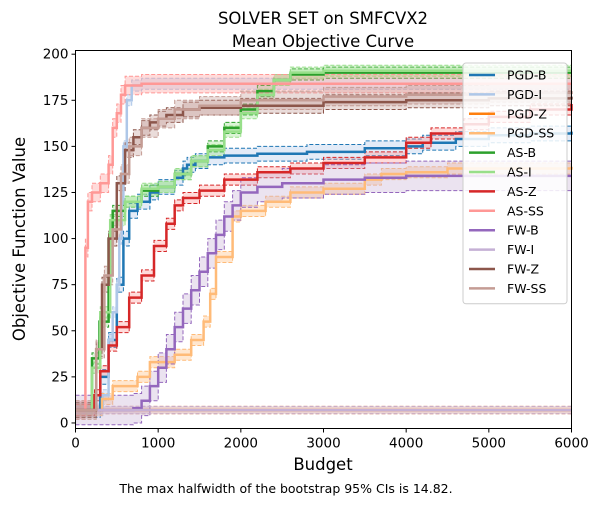 The width and height of the screenshot is (603, 505). Describe the element at coordinates (523, 269) in the screenshot. I see `legend-label-fw-z: FW-Z` at that location.